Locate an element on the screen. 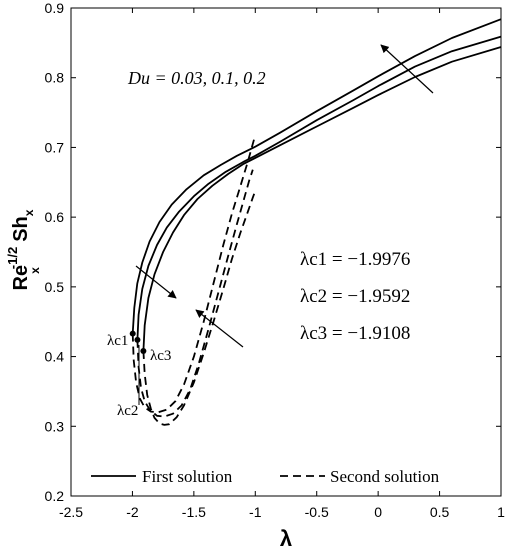 This screenshot has height=550, width=513. point-label-c1: λc1 is located at coordinates (117, 341).